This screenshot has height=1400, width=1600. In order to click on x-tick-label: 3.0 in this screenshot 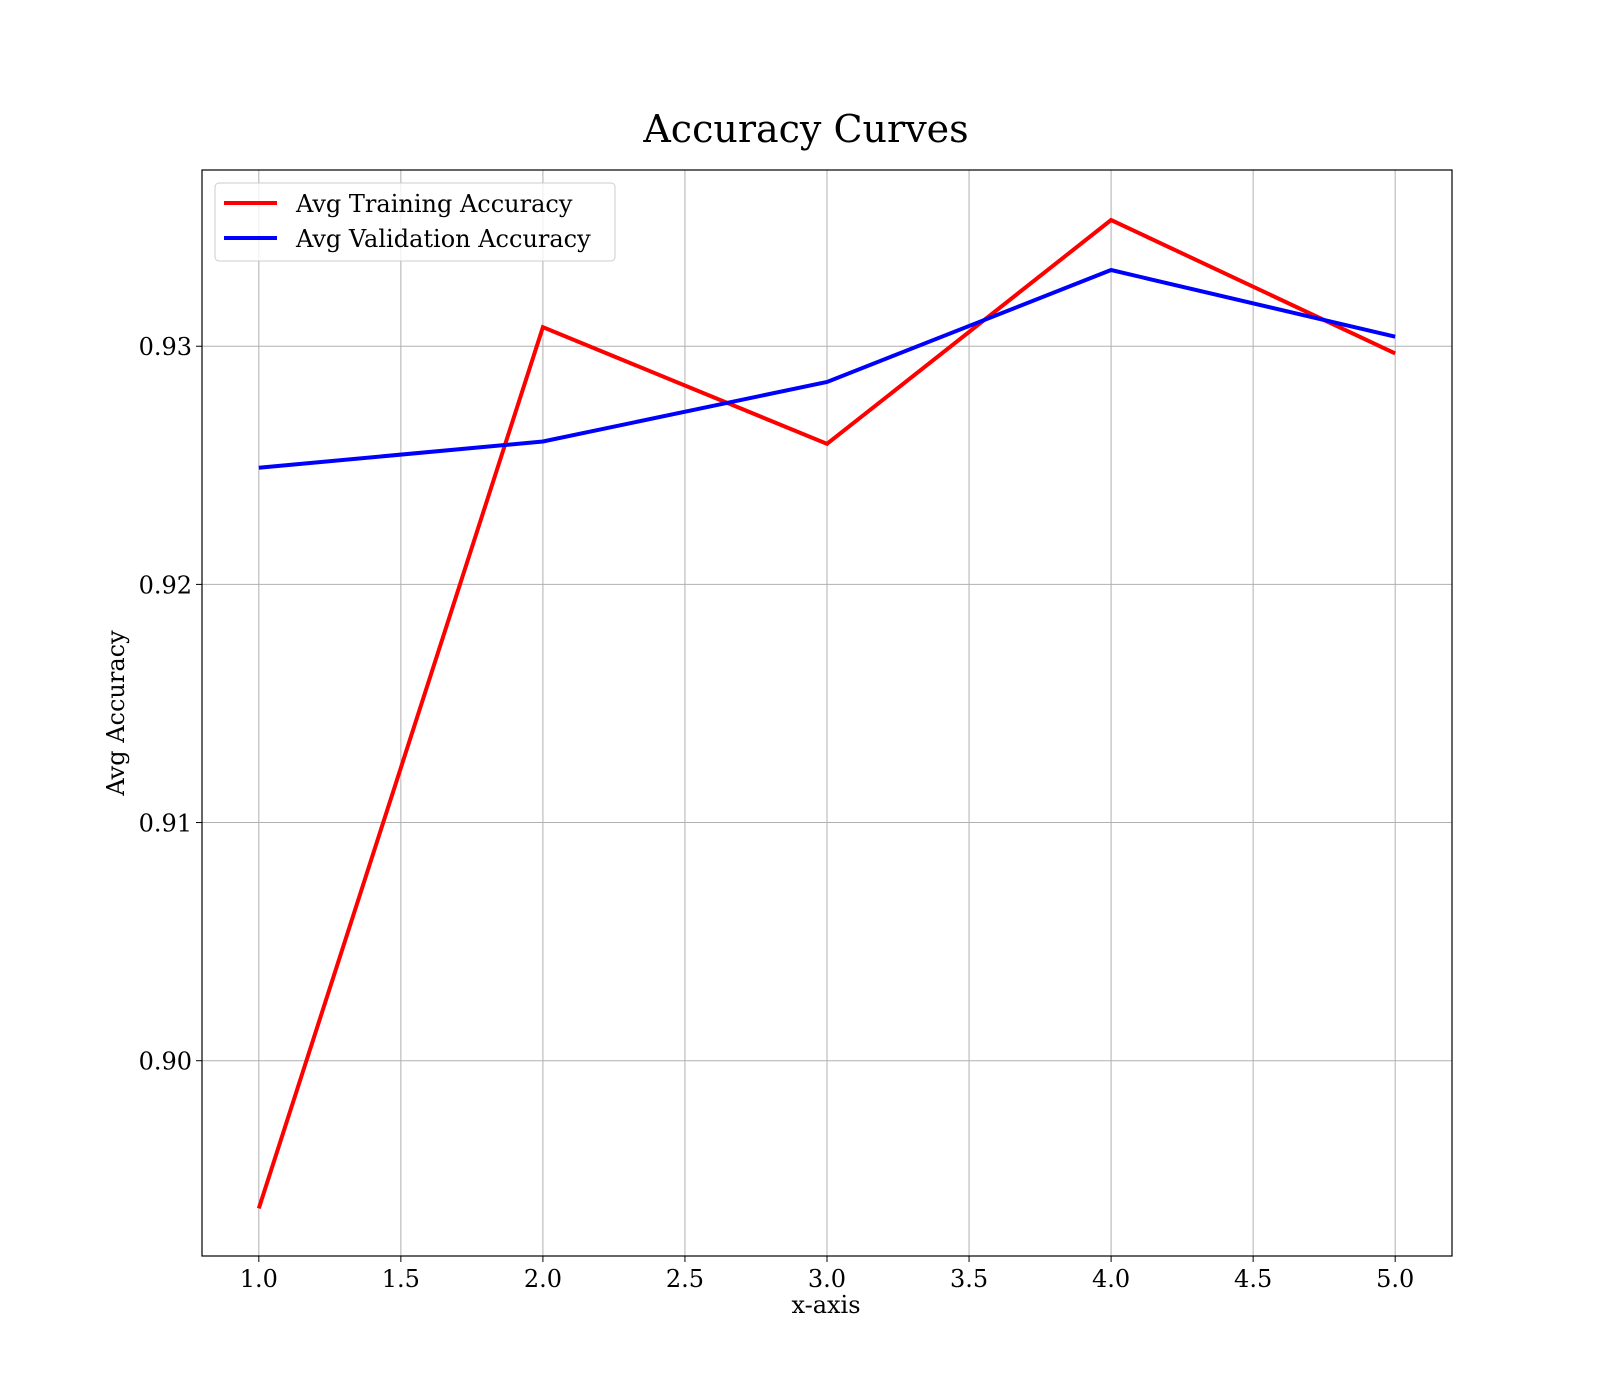, I will do `click(827, 1279)`.